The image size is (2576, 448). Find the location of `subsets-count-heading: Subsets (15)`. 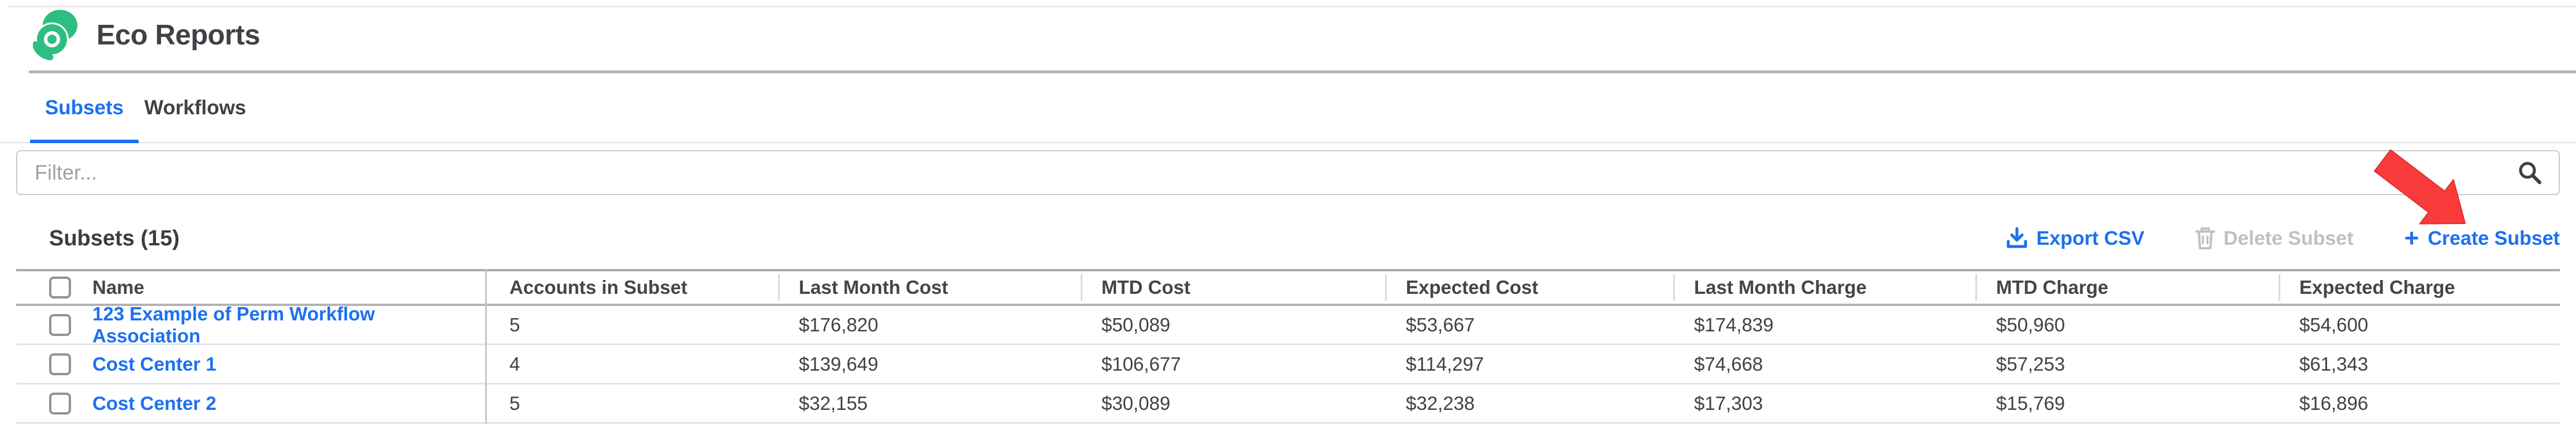

subsets-count-heading: Subsets (15) is located at coordinates (114, 238).